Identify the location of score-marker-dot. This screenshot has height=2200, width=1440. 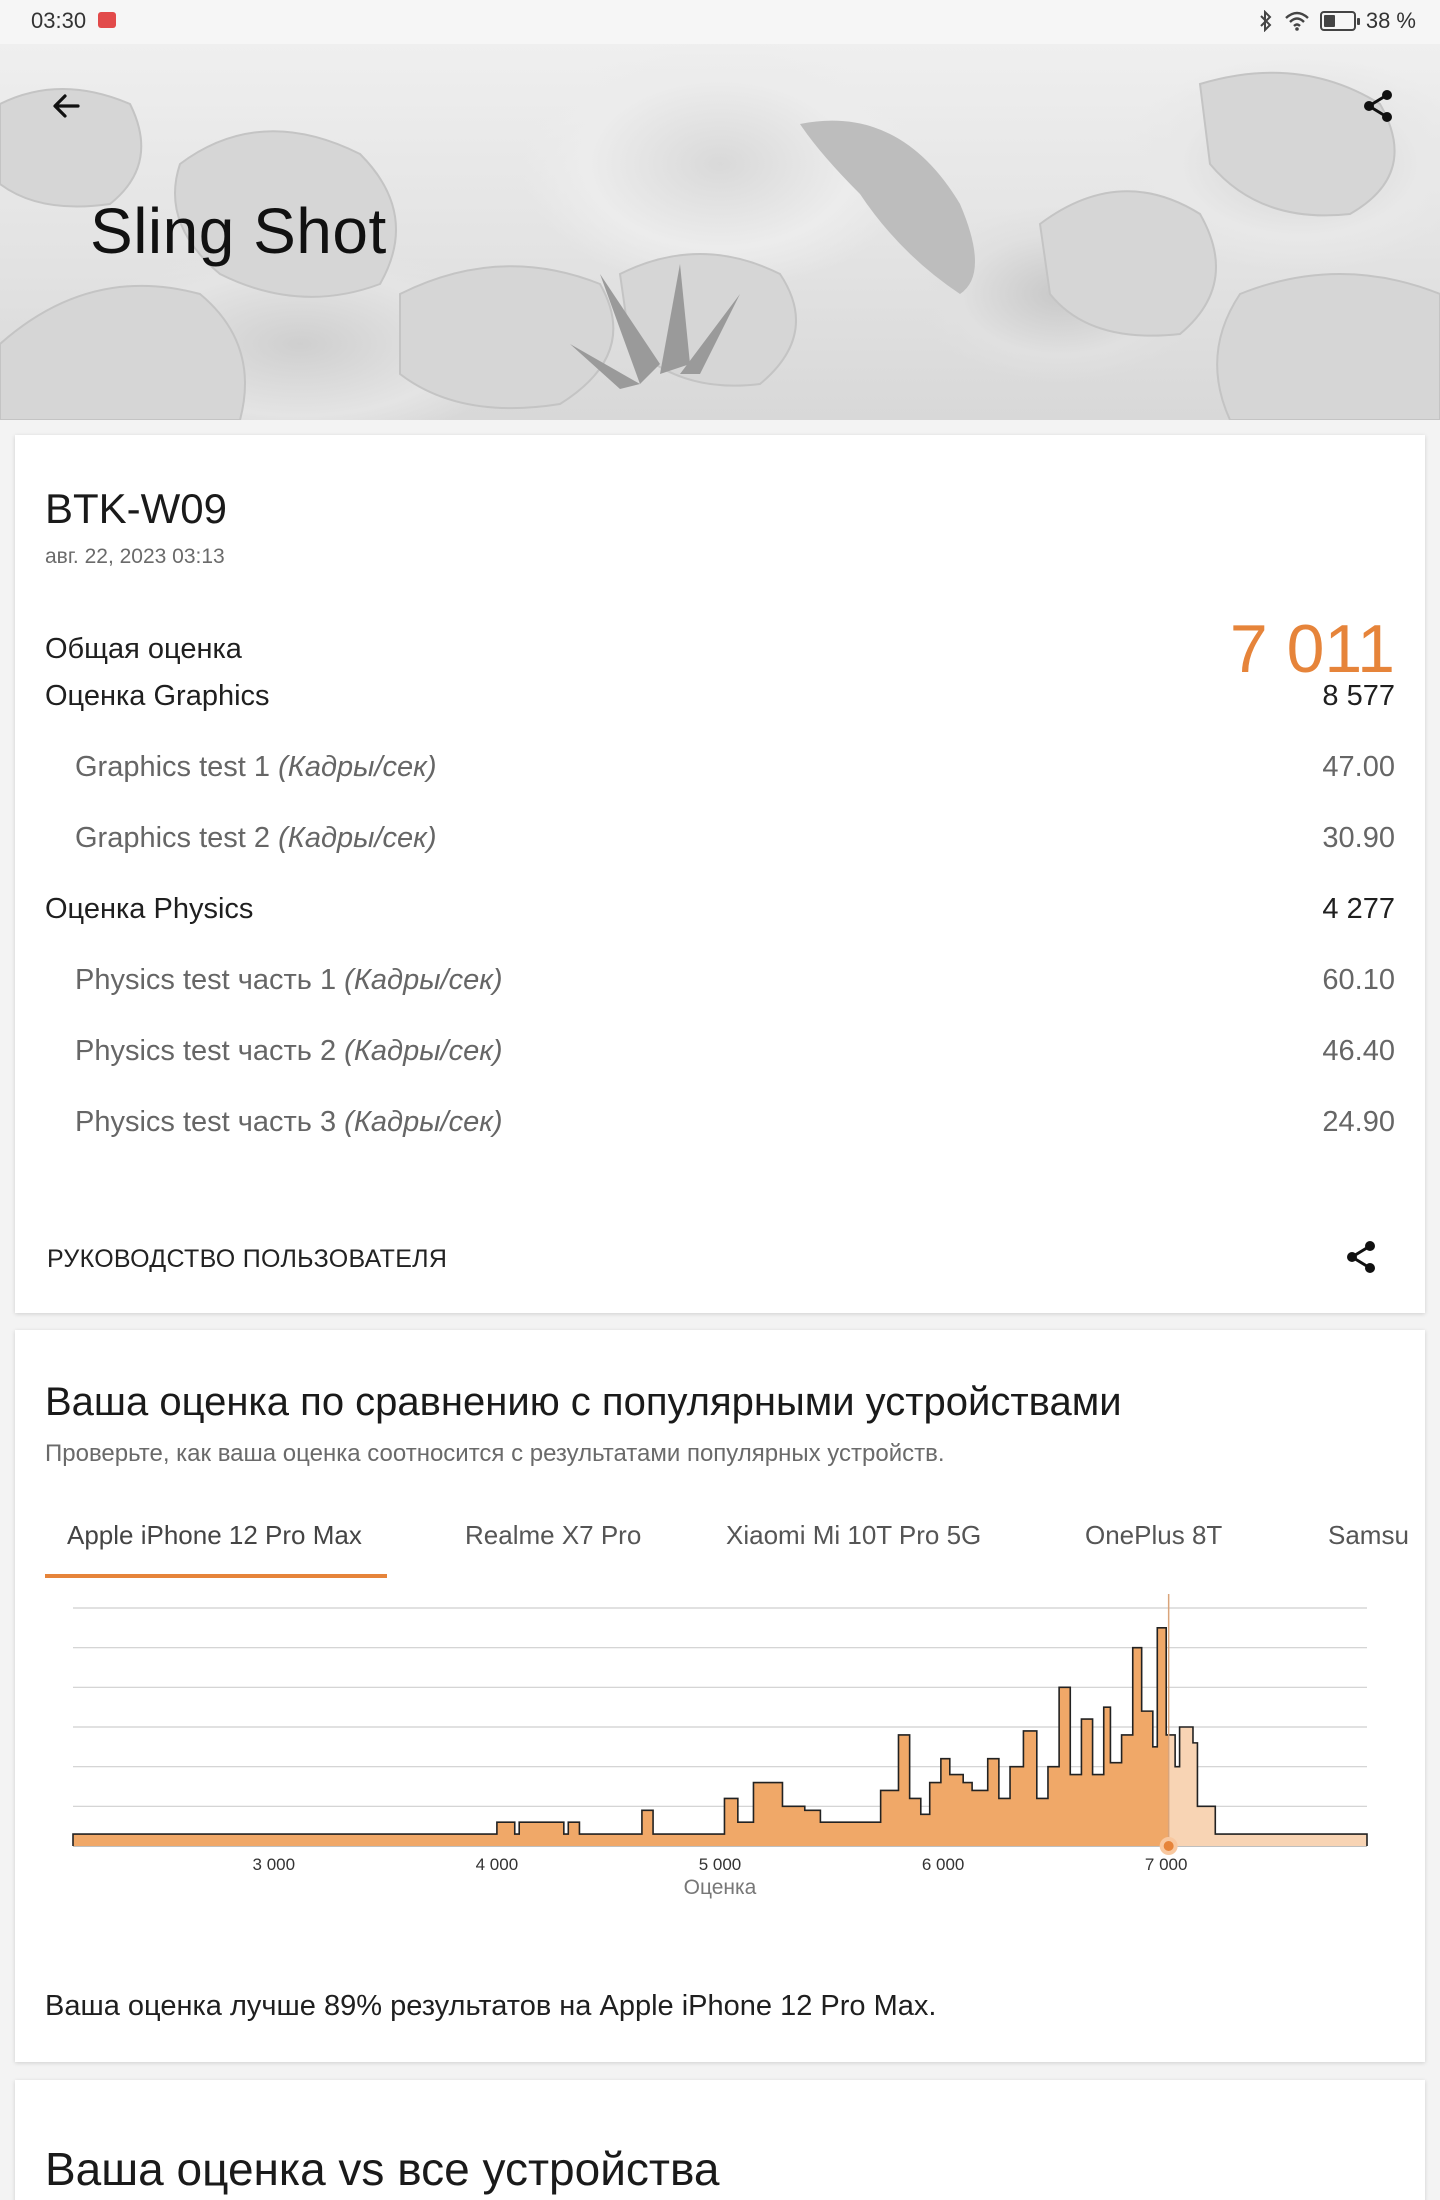
(1168, 1846).